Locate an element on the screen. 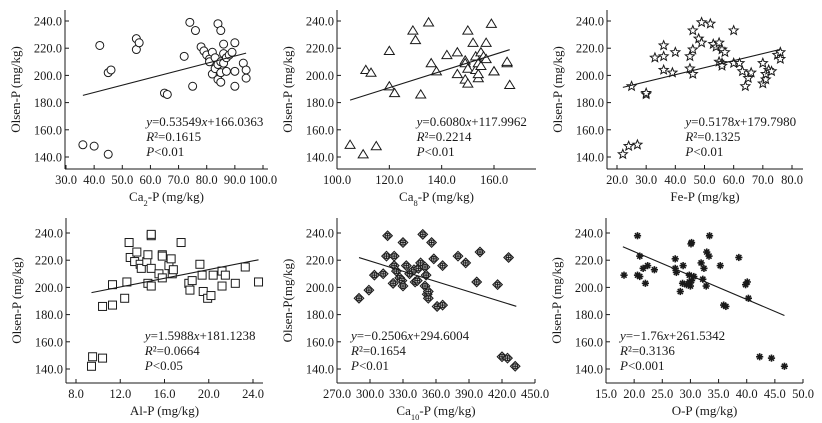 This screenshot has width=822, height=423. x-tick-label: 450.0 is located at coordinates (535, 394).